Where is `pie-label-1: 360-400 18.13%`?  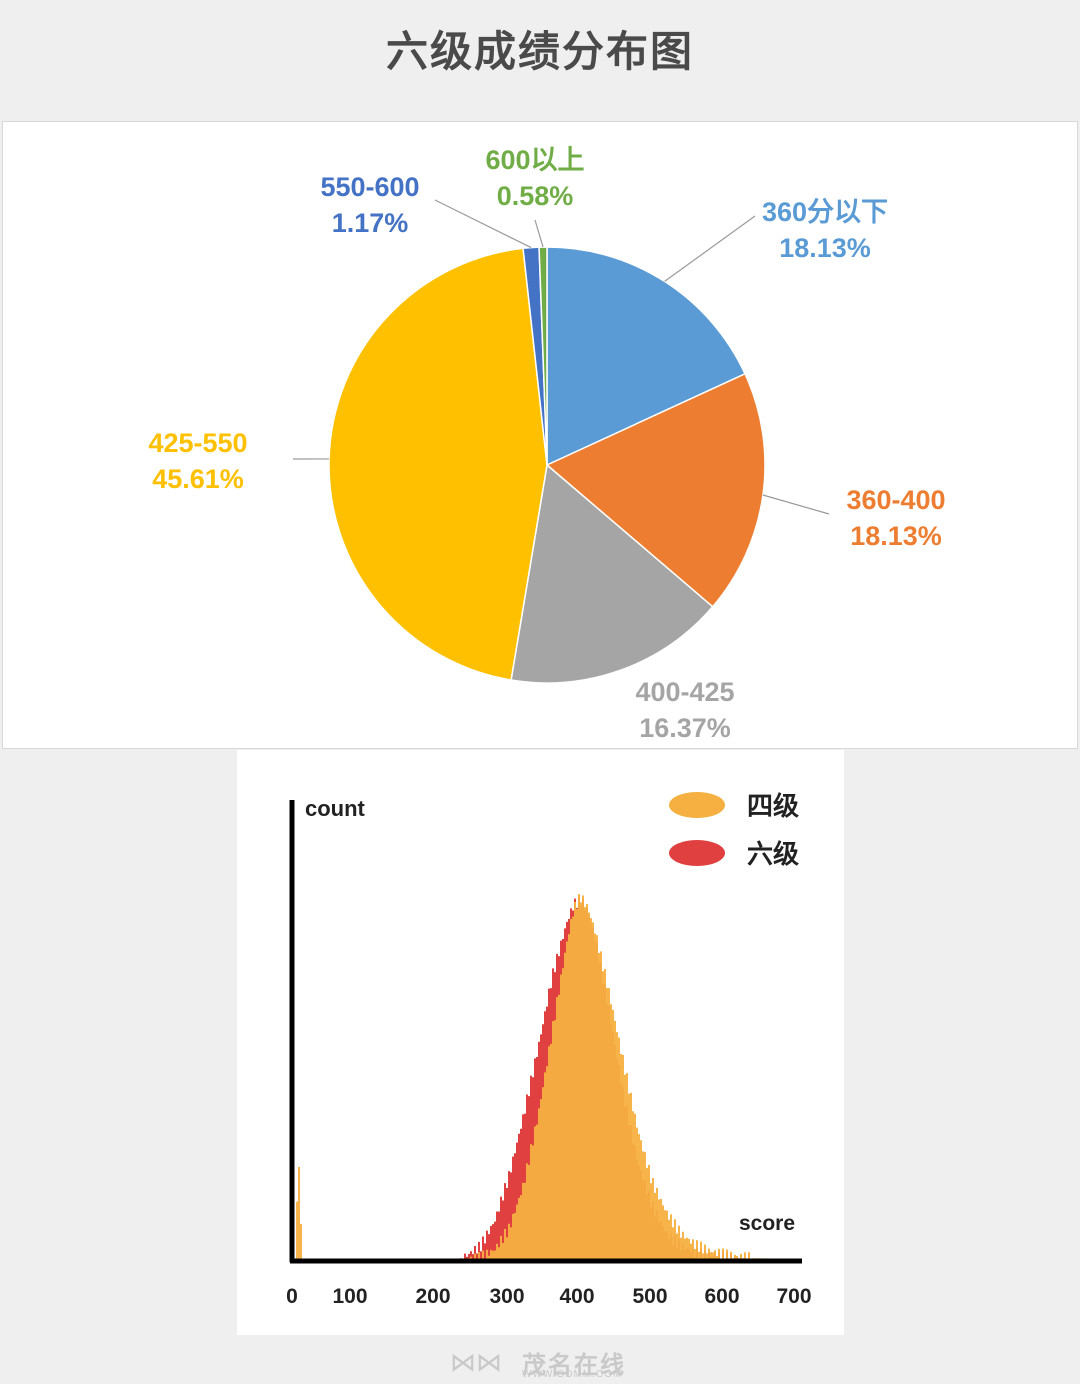 pie-label-1: 360-400 18.13% is located at coordinates (896, 518).